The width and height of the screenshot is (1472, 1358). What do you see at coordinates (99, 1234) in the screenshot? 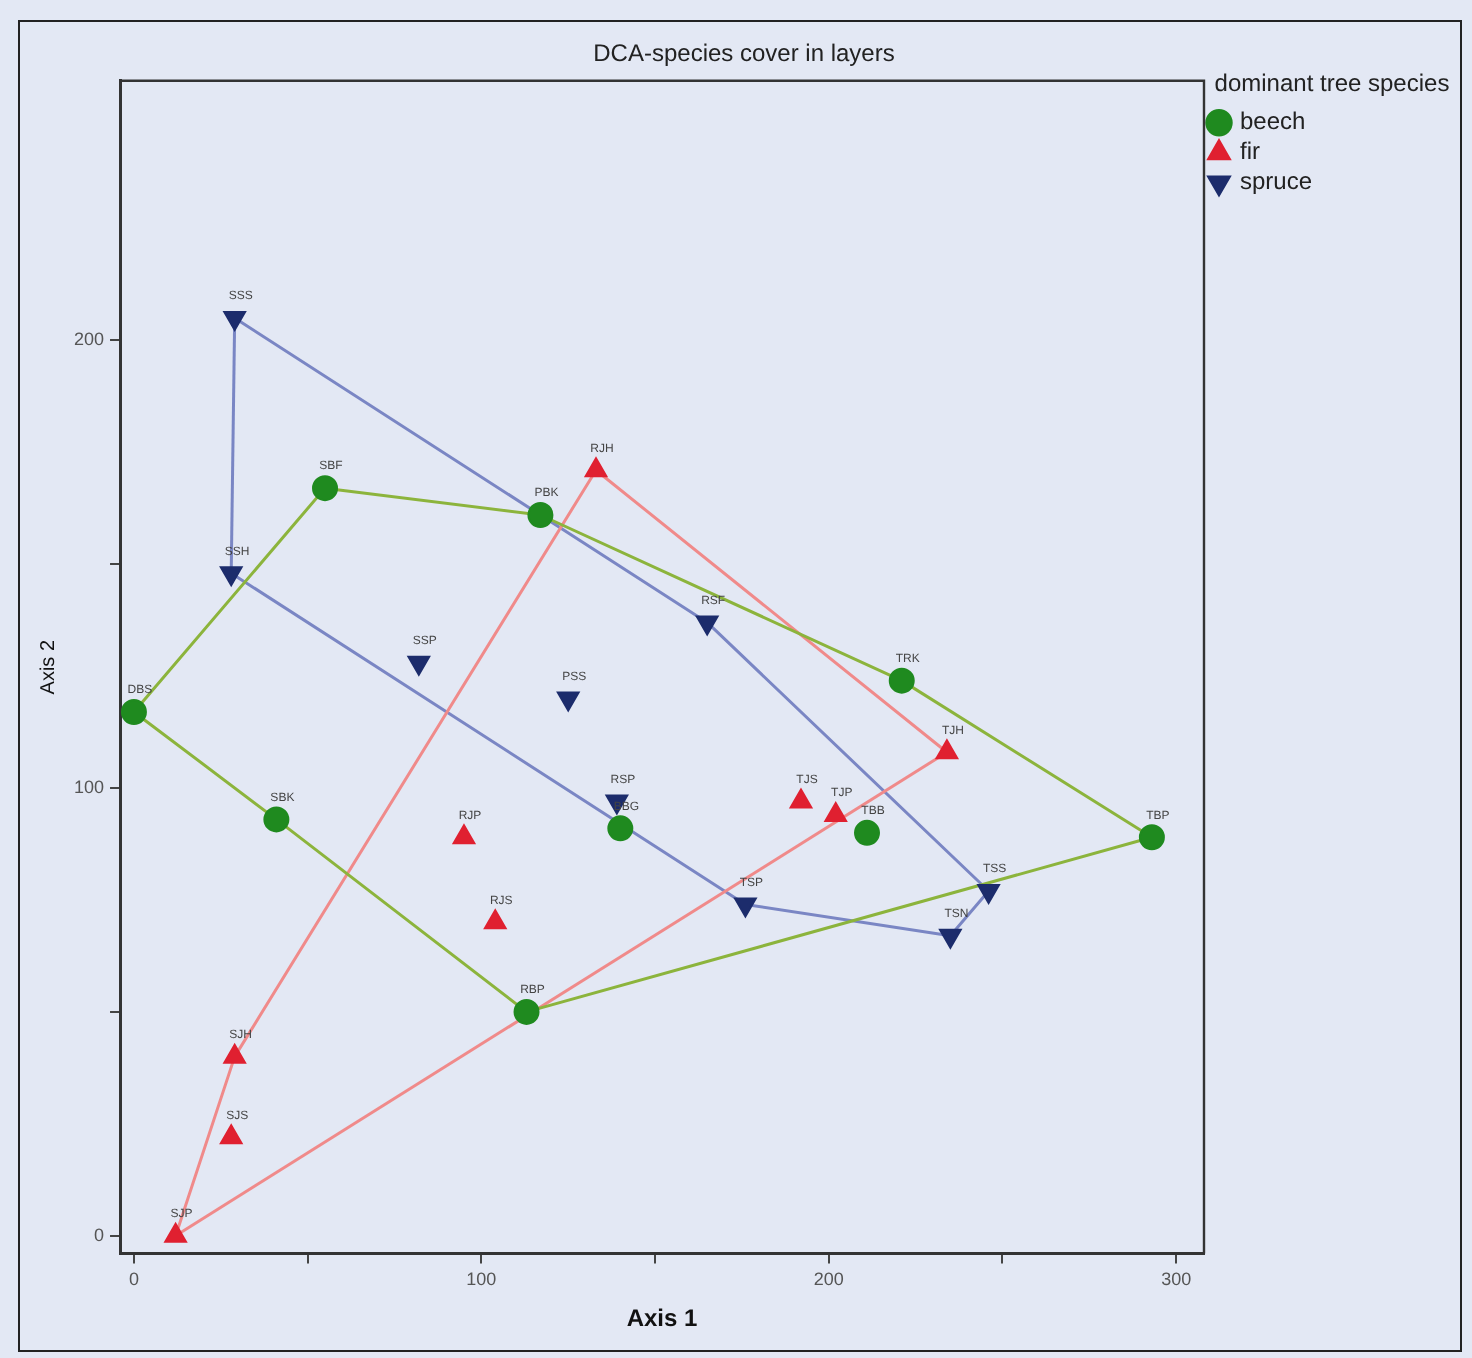
I see `y-tick-label: 0` at bounding box center [99, 1234].